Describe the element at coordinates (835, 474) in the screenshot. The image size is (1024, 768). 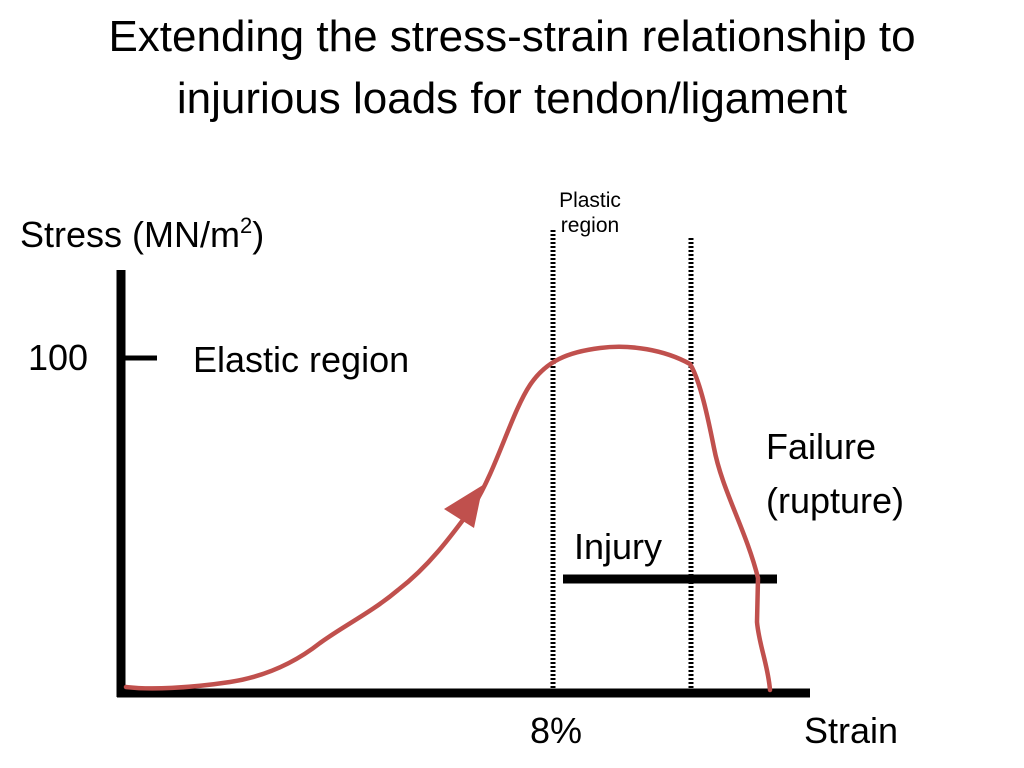
I see `failure-label: Failure (rupture)` at that location.